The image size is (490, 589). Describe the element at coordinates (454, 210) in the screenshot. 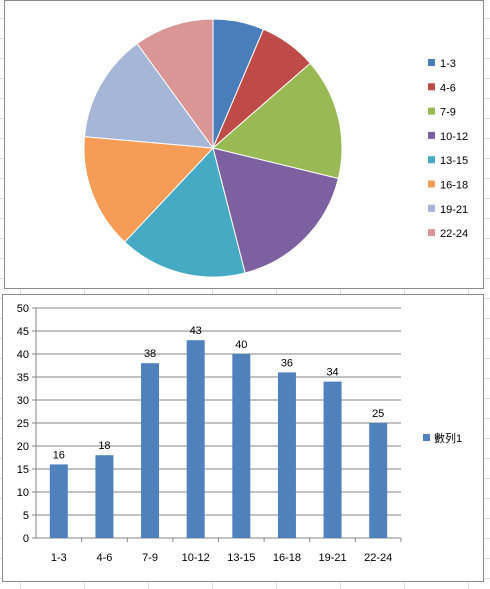

I see `pie-legend-label-19-21: 19-21` at that location.